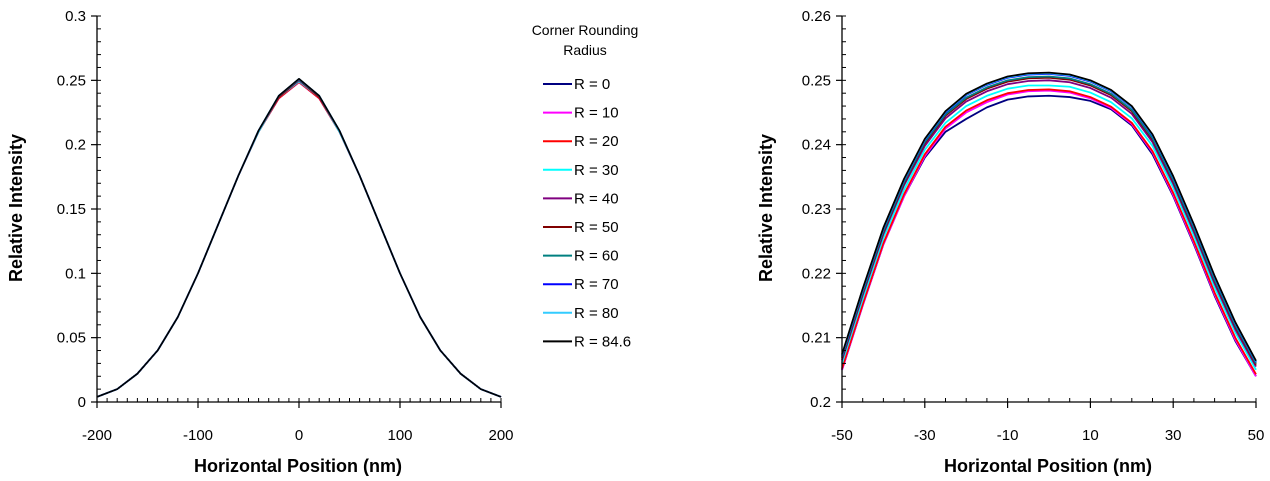  Describe the element at coordinates (596, 198) in the screenshot. I see `legend-label: R = 40` at that location.